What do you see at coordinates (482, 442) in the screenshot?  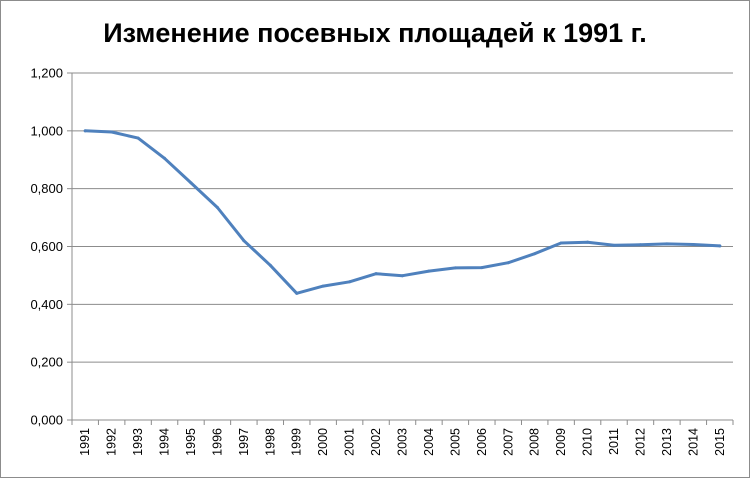 I see `x-tick-label: 2006` at bounding box center [482, 442].